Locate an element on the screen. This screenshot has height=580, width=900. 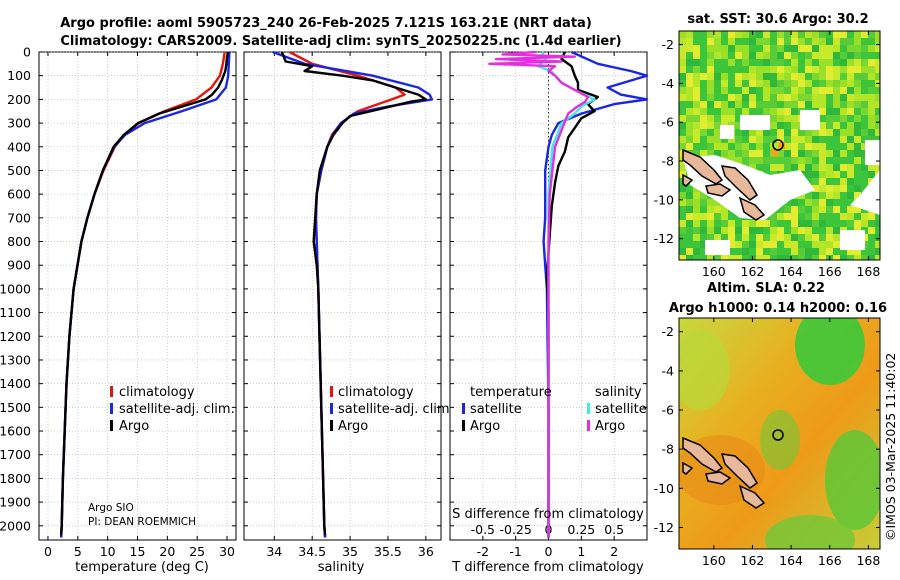
legend-label-s-satellite: satellite is located at coordinates (621, 409).